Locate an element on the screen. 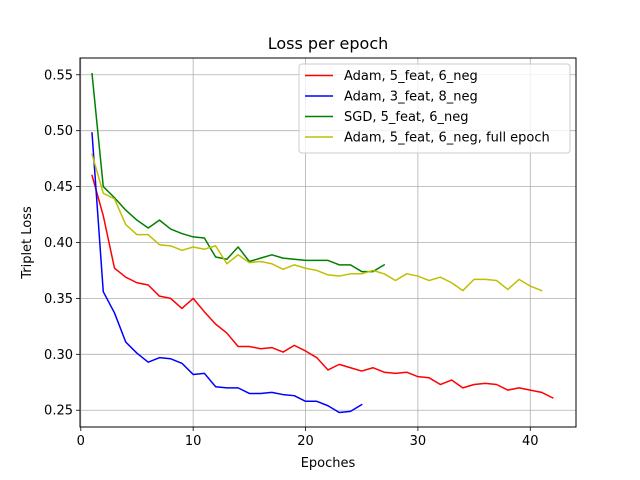  y-tick-label: 0.55 is located at coordinates (58, 75).